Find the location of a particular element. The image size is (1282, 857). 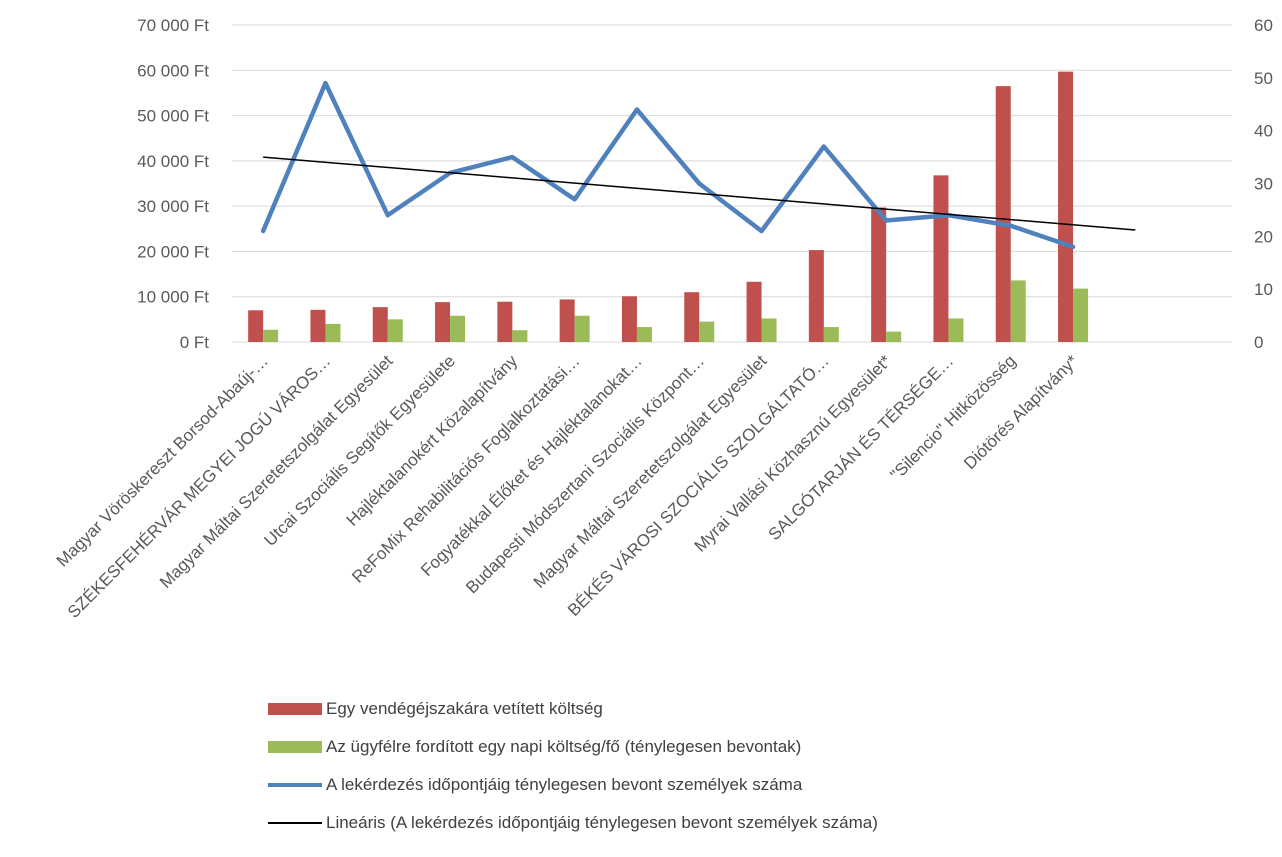

trendline-linear is located at coordinates (699, 193).